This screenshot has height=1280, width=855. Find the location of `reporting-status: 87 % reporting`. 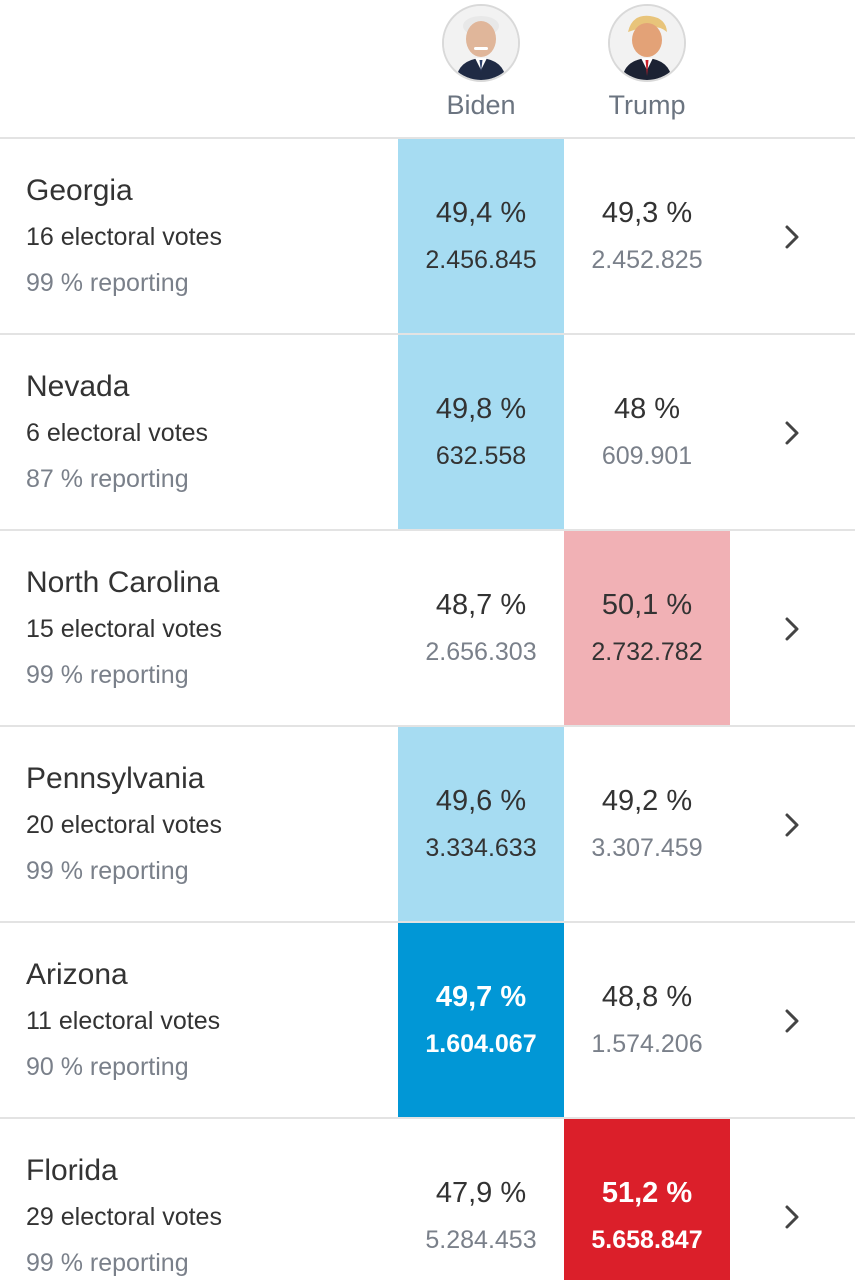

reporting-status: 87 % reporting is located at coordinates (107, 479).